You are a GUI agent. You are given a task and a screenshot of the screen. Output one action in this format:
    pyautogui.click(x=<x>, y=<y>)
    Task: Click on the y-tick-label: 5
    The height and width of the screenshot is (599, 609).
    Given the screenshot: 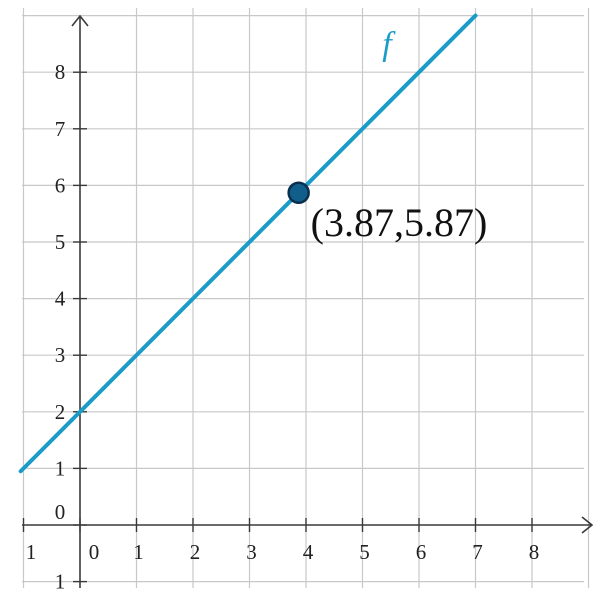 What is the action you would take?
    pyautogui.click(x=60, y=242)
    